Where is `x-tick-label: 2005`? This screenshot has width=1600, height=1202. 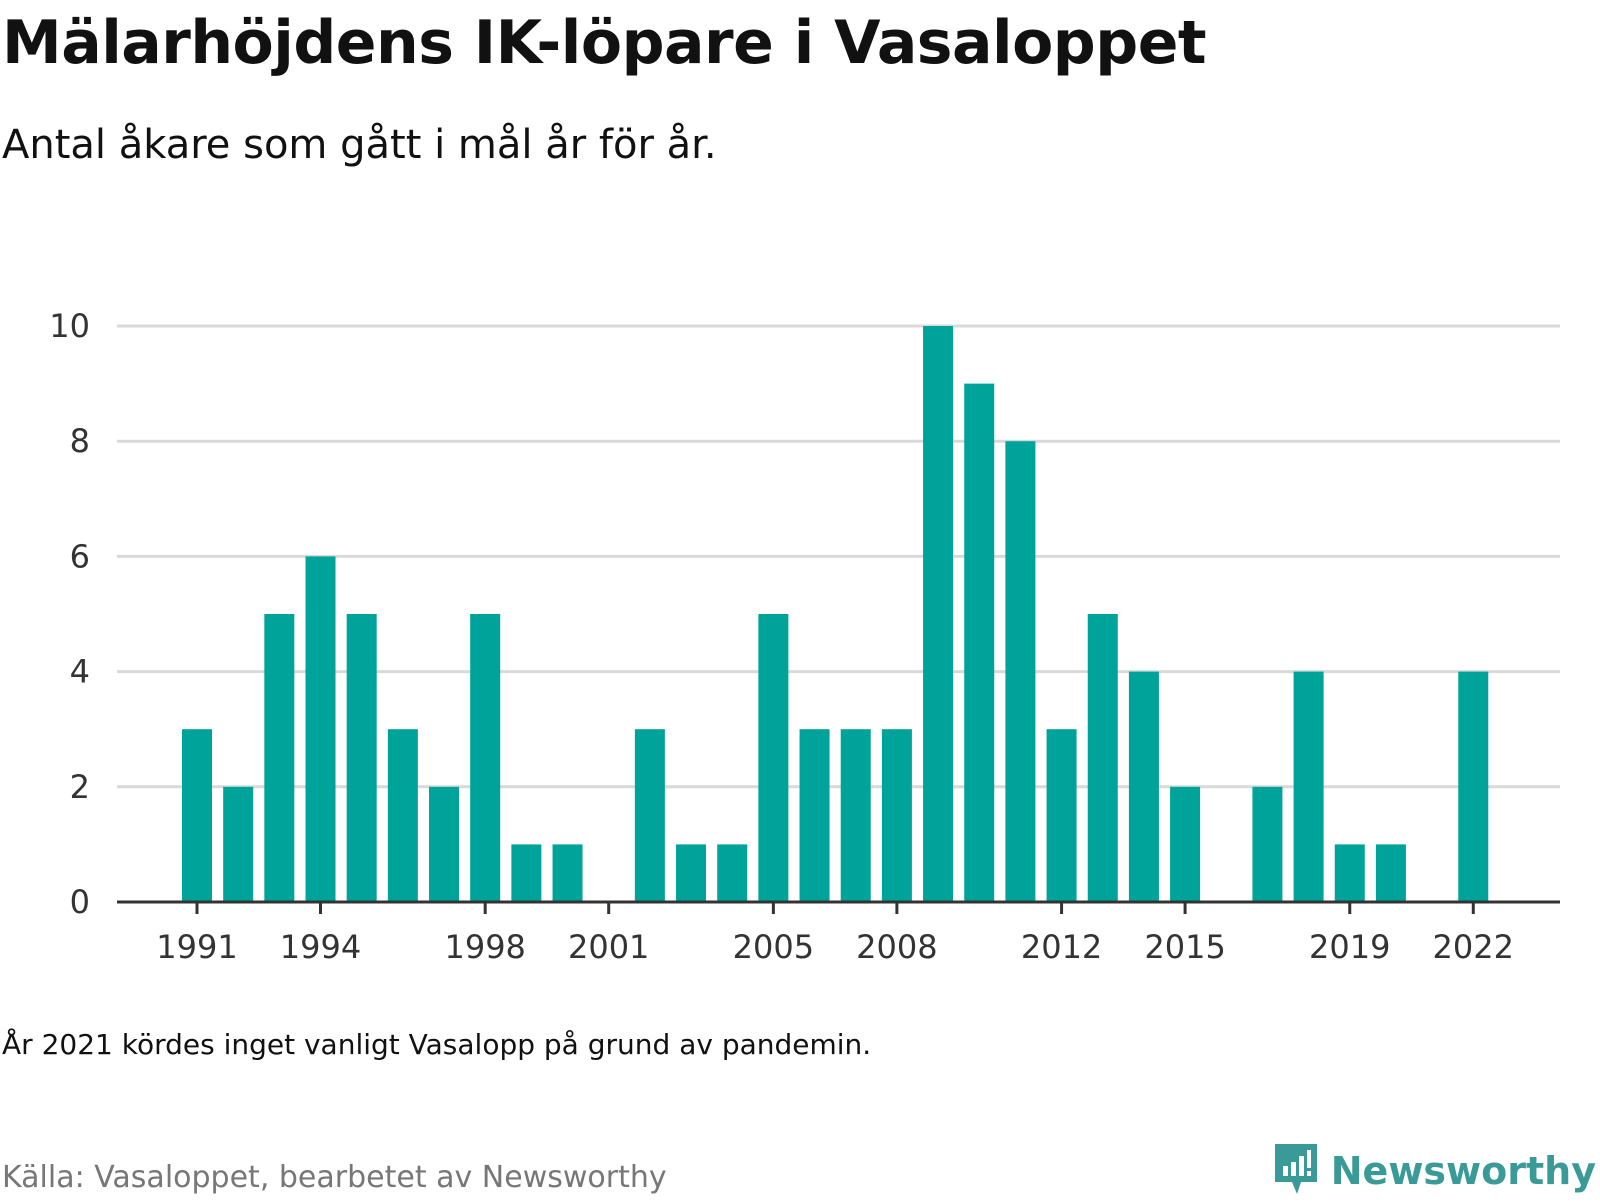
x-tick-label: 2005 is located at coordinates (773, 947).